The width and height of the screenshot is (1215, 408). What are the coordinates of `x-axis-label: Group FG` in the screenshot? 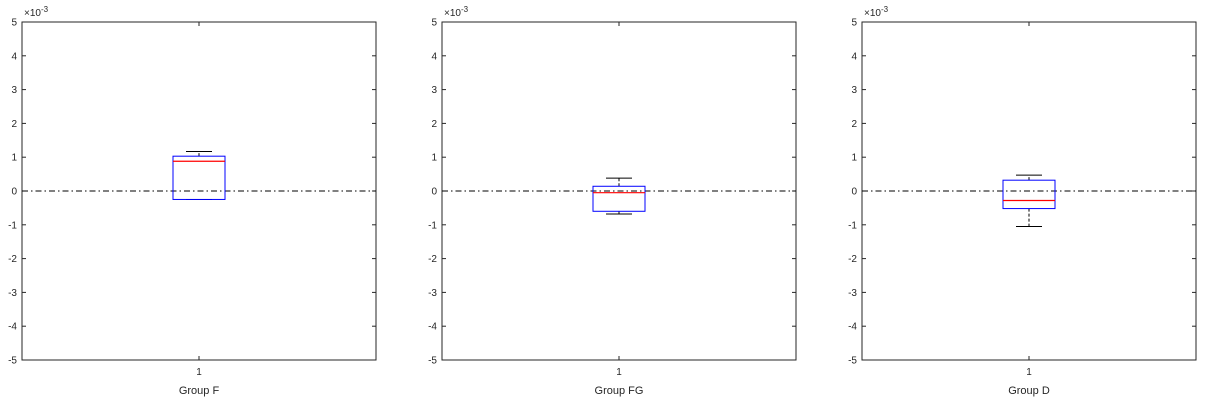 It's located at (619, 391).